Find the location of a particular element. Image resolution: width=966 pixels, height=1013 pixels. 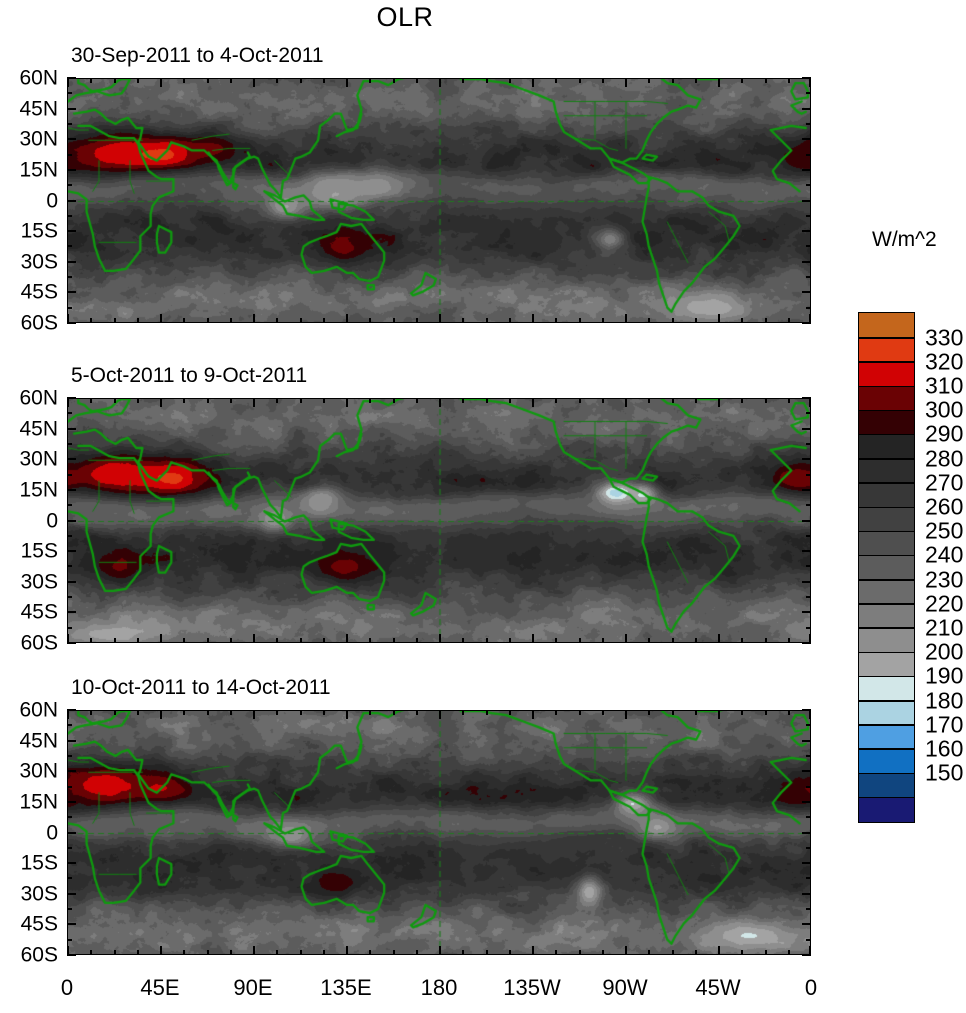

colorbar-tick-label: 320 is located at coordinates (944, 361).